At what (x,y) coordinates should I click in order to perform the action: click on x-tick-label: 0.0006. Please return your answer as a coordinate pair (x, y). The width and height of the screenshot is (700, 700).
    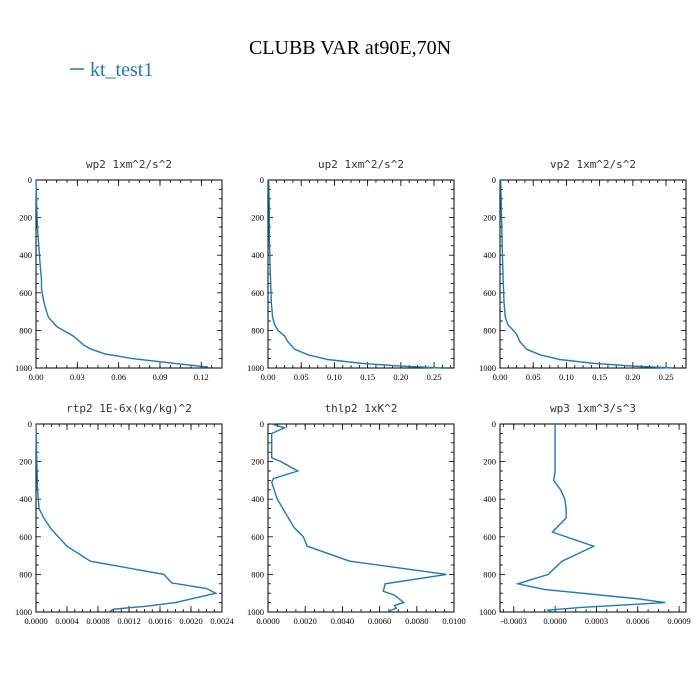
    Looking at the image, I should click on (637, 621).